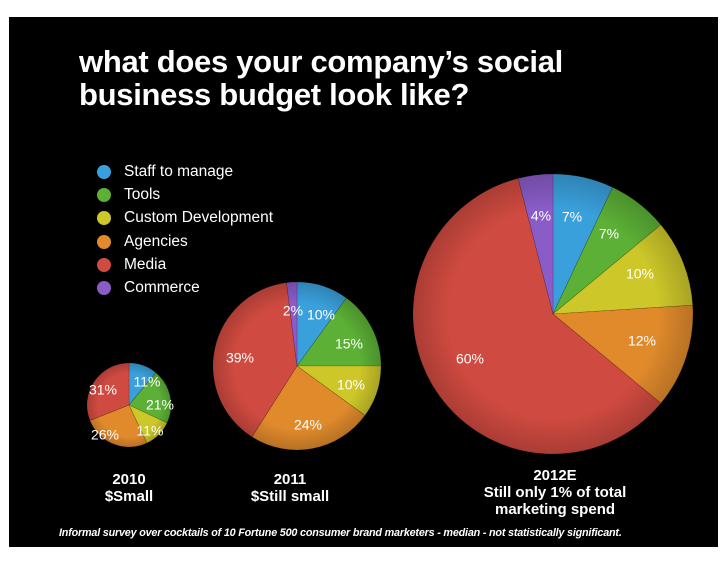 Image resolution: width=728 pixels, height=563 pixels. I want to click on caption-2011-subtitle: $Still small, so click(290, 496).